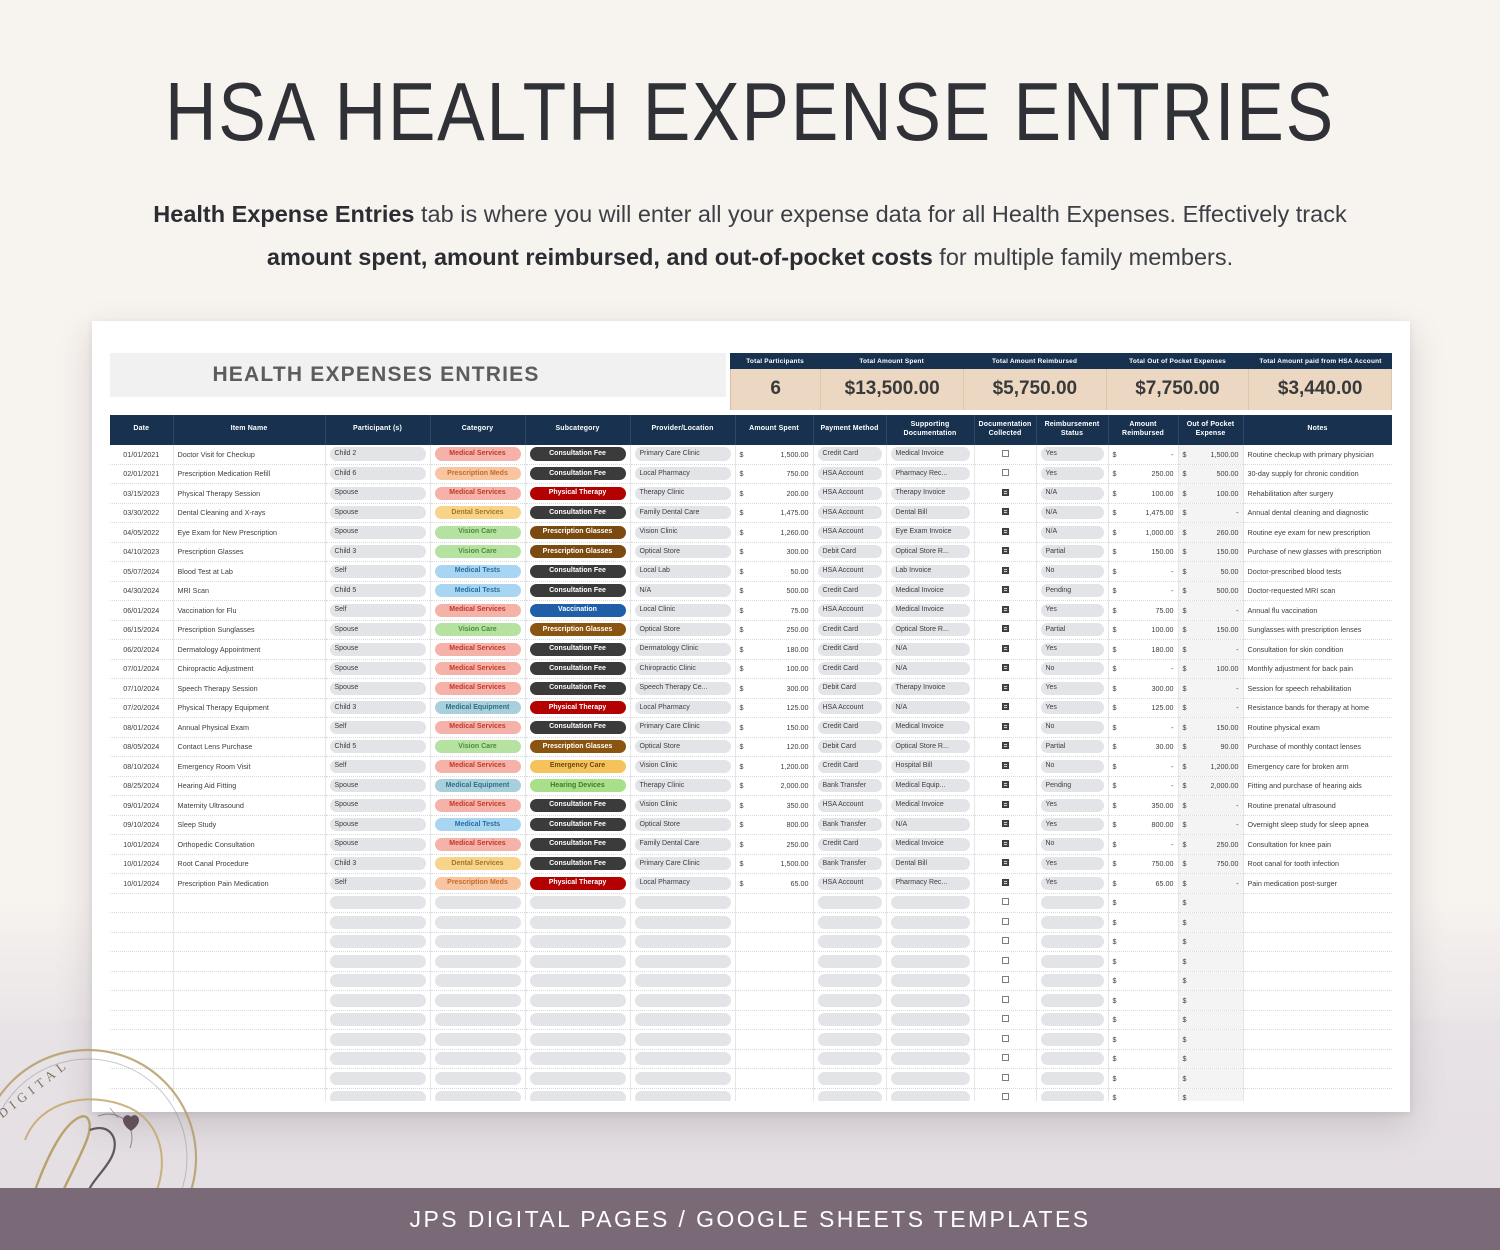 The height and width of the screenshot is (1250, 1500). Describe the element at coordinates (1317, 430) in the screenshot. I see `column-header-notes: Notes` at that location.